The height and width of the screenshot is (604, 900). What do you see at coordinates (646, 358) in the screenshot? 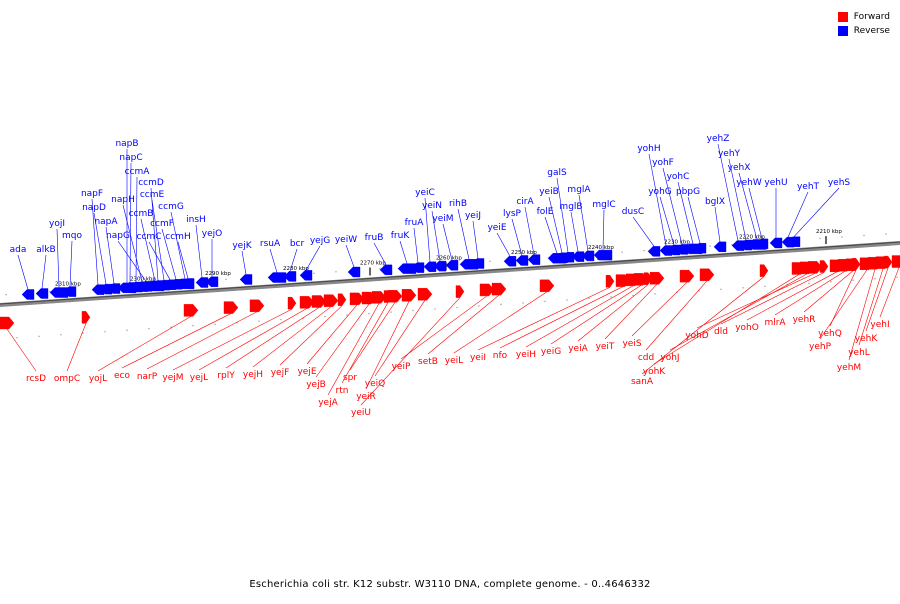
I see `forward-gene-label: cdd` at bounding box center [646, 358].